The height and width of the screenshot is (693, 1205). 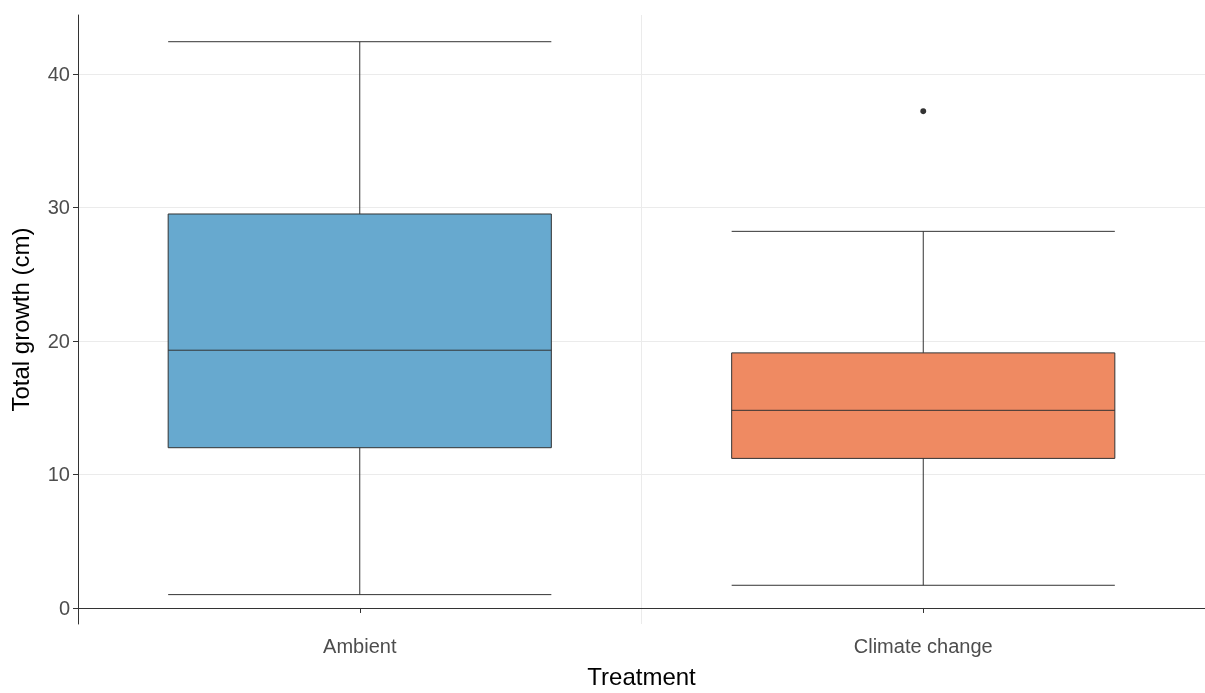 What do you see at coordinates (58, 474) in the screenshot?
I see `y-tick-label: 10` at bounding box center [58, 474].